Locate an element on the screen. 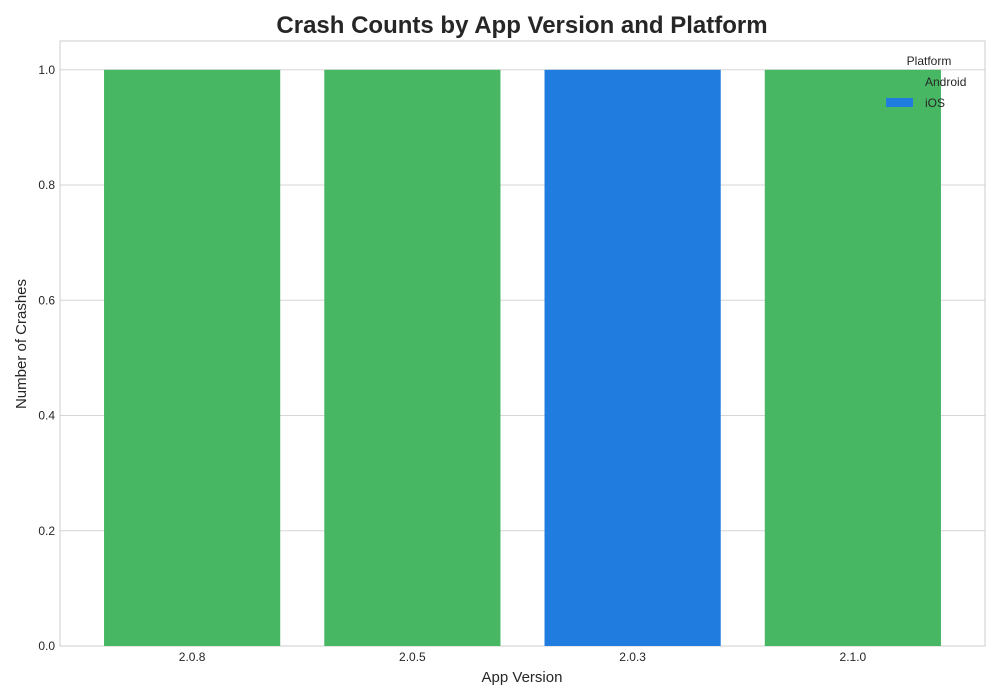  y-tick-label: 0.2 is located at coordinates (46, 531).